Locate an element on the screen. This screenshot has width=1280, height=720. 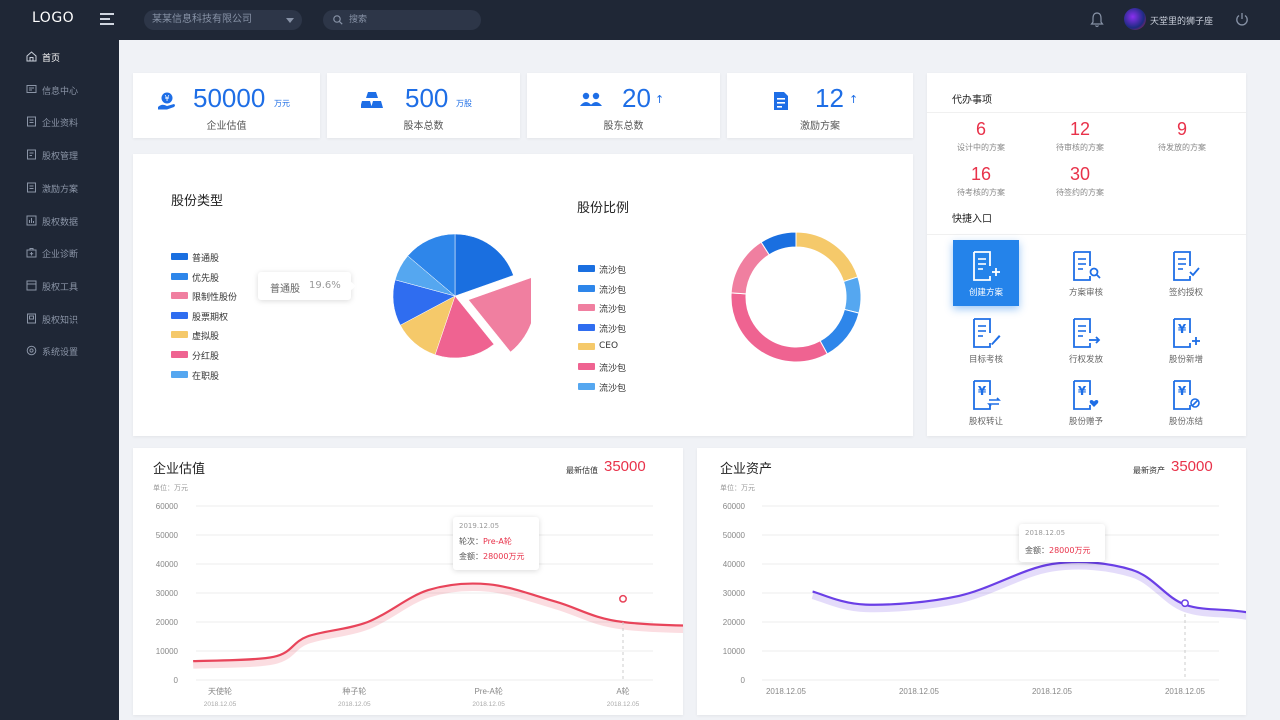
quick-entry-1: 方案审核 is located at coordinates (1086, 273).